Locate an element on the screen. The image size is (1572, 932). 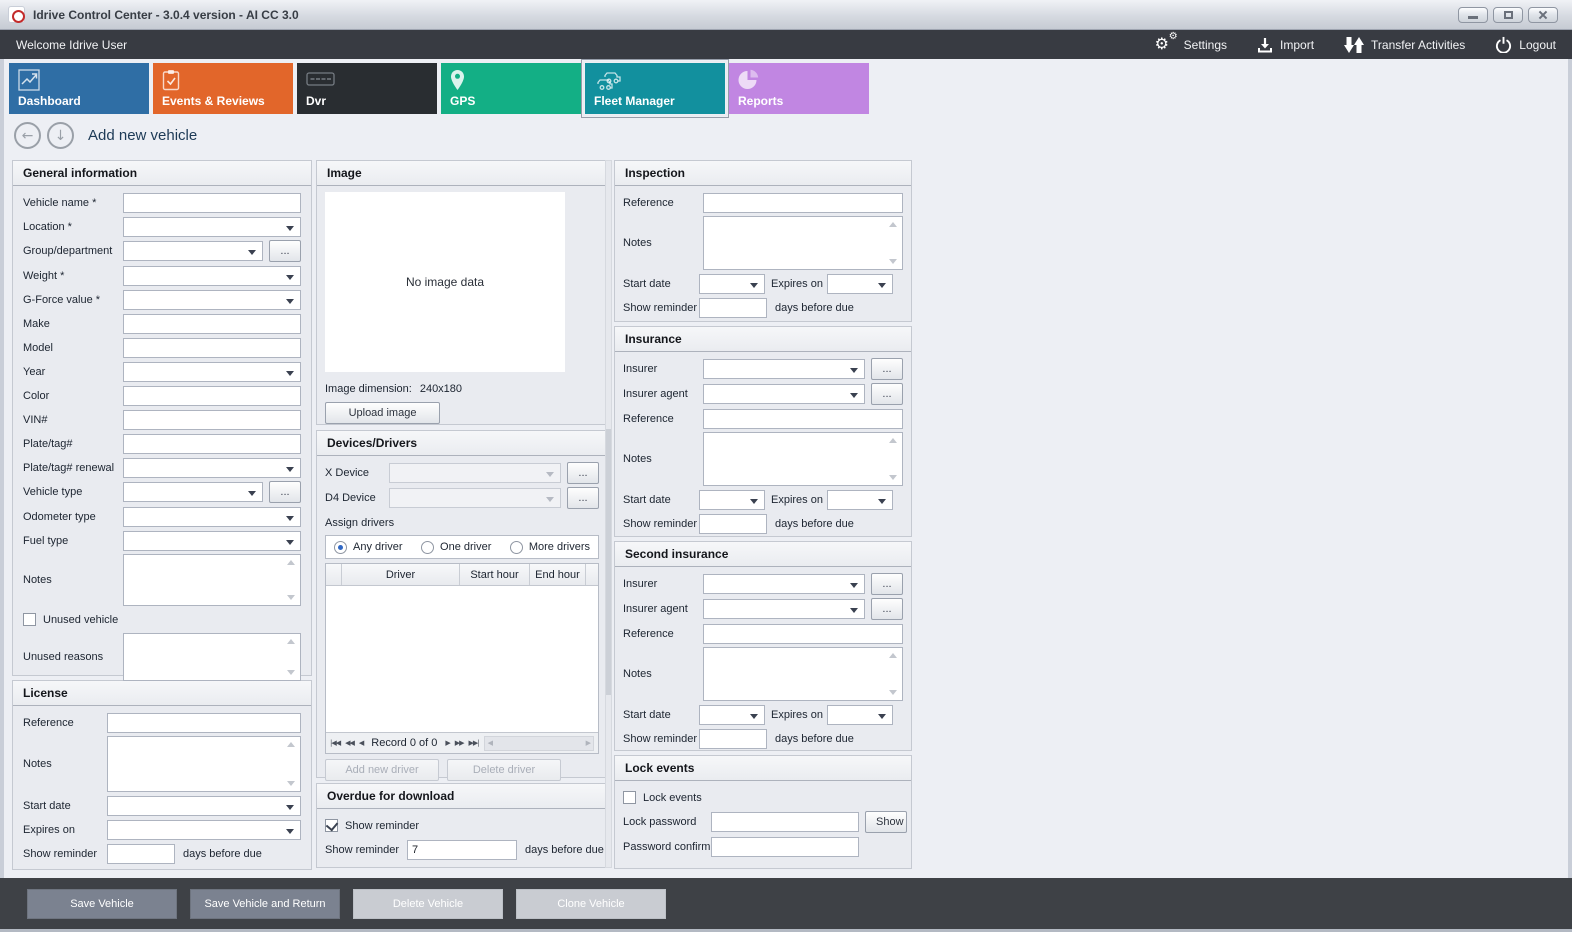
license-reference-input is located at coordinates (204, 722).